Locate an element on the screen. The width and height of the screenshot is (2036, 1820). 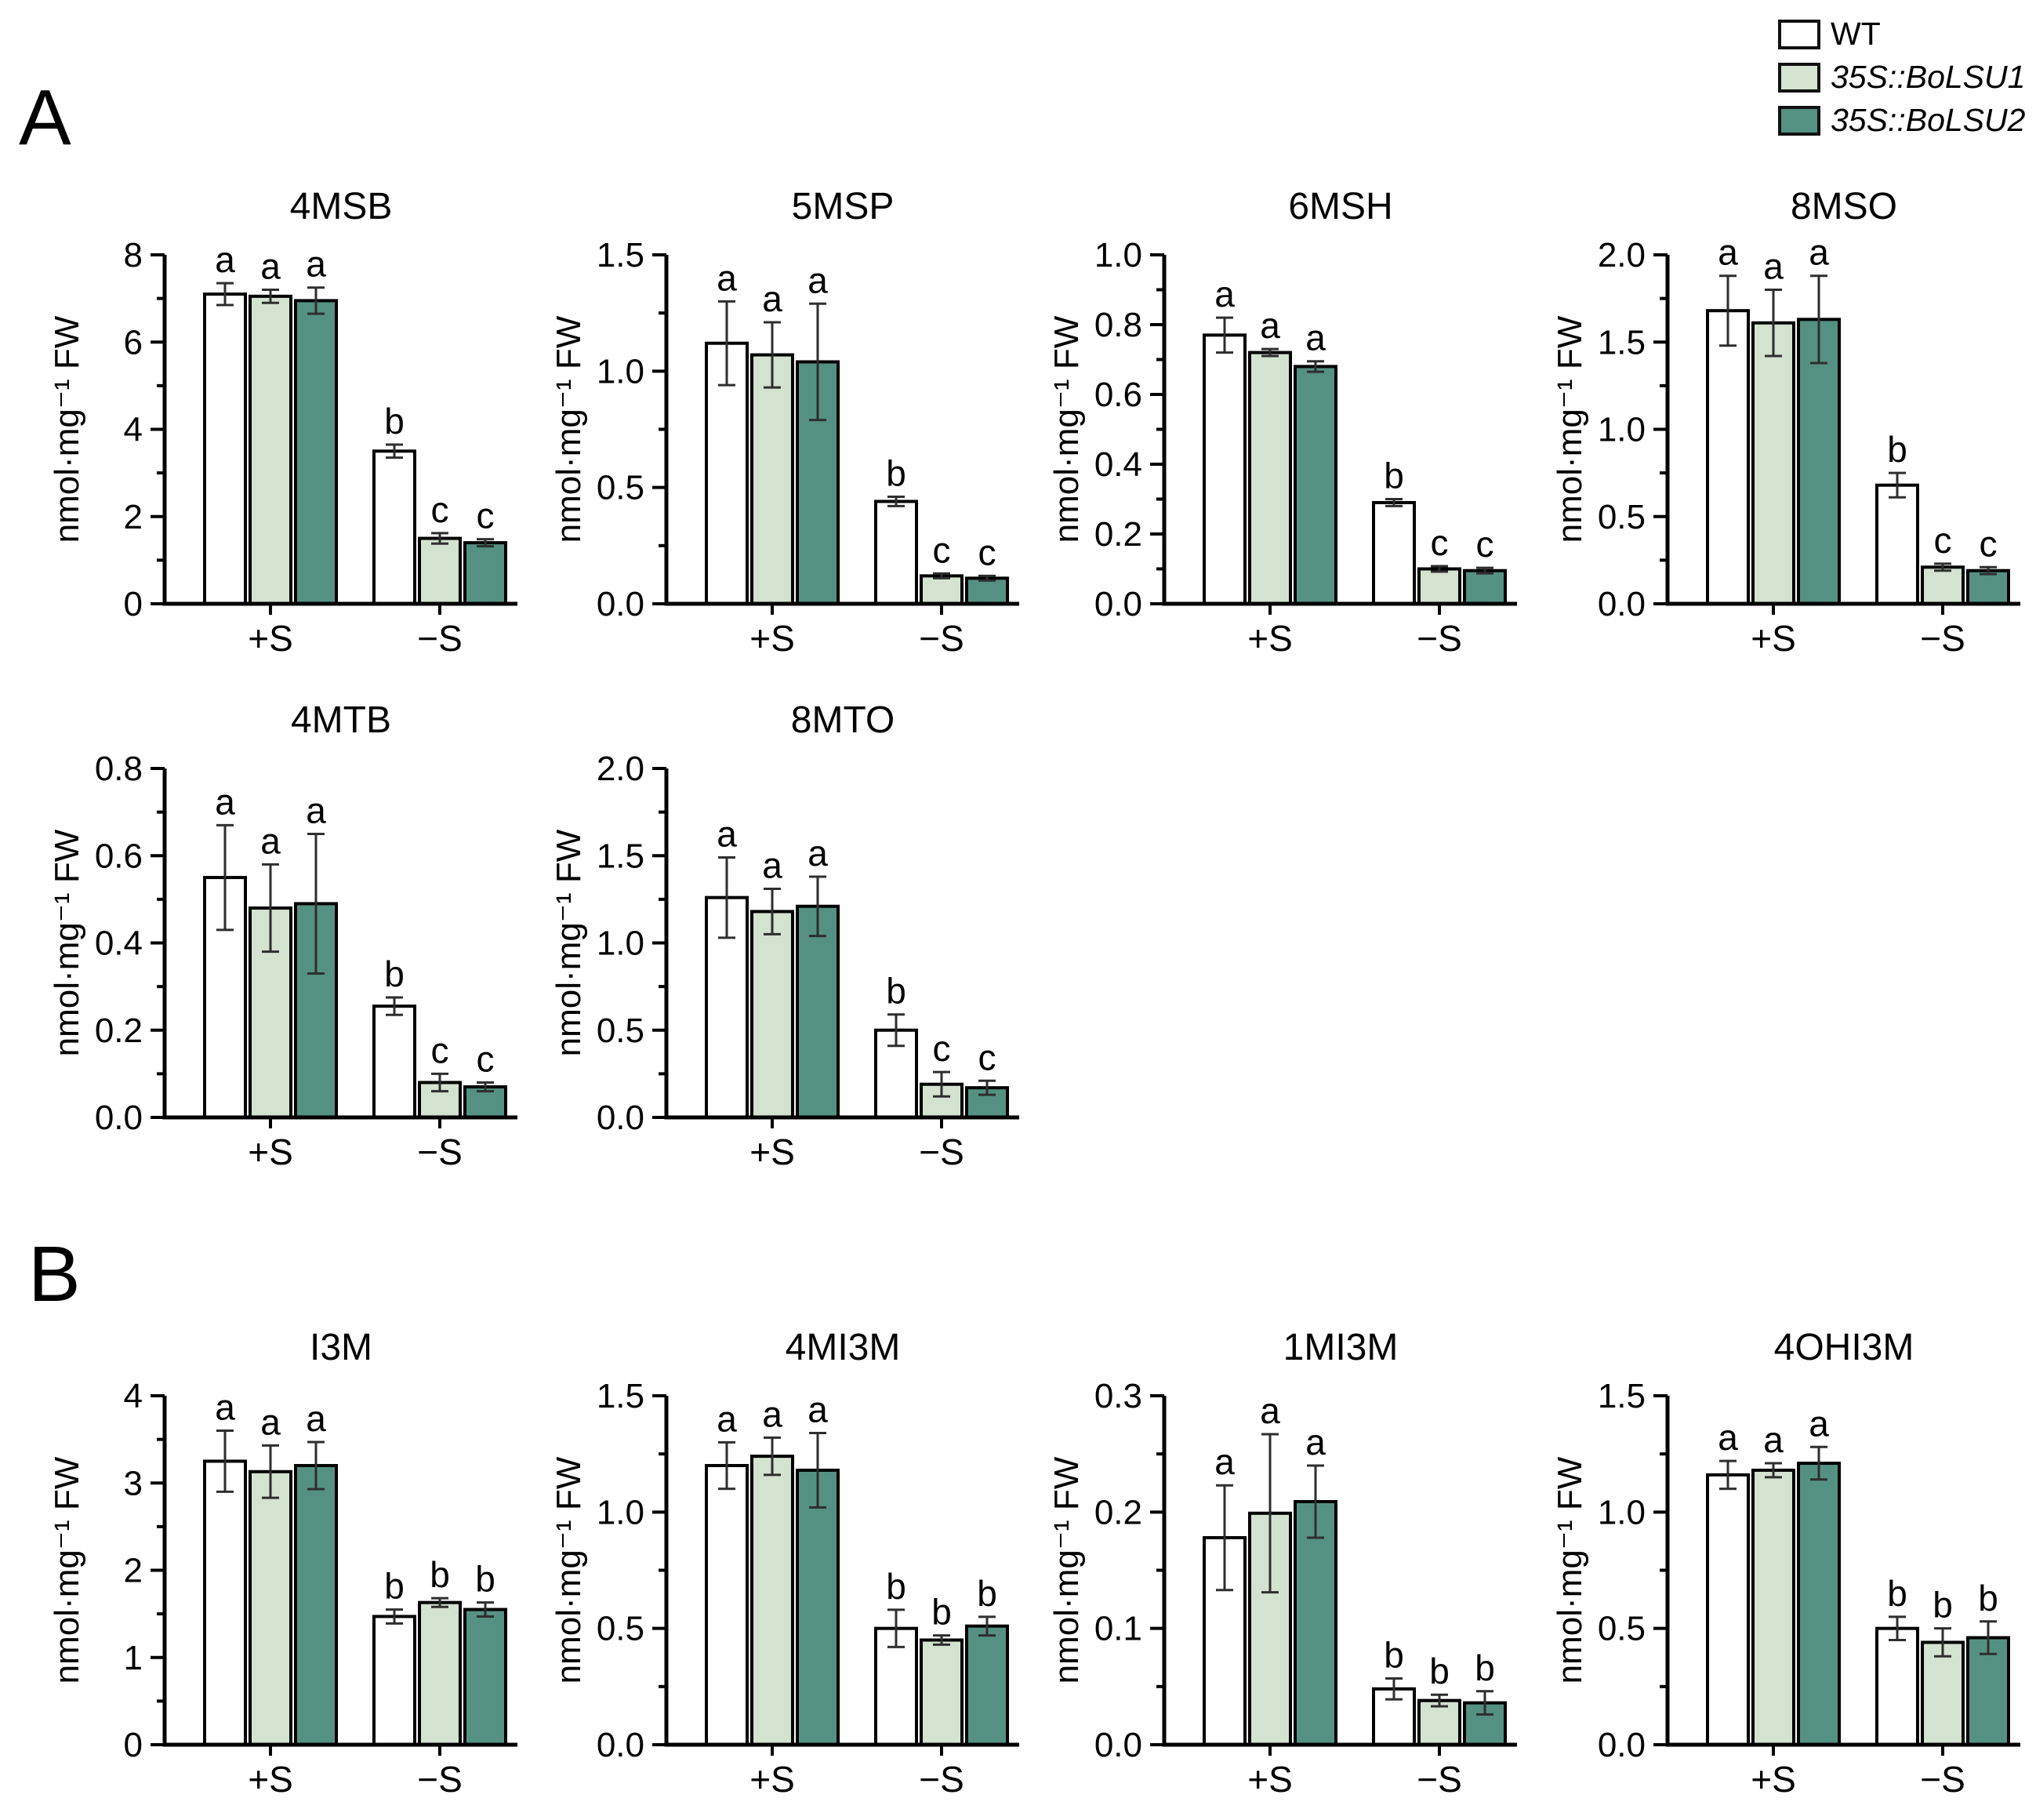
legend-item-wt: WT is located at coordinates (1901, 34).